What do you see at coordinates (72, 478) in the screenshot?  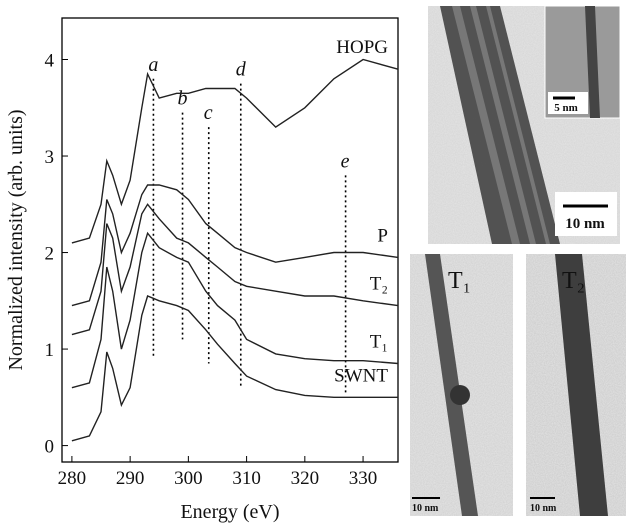 I see `x-tick-label: 280` at bounding box center [72, 478].